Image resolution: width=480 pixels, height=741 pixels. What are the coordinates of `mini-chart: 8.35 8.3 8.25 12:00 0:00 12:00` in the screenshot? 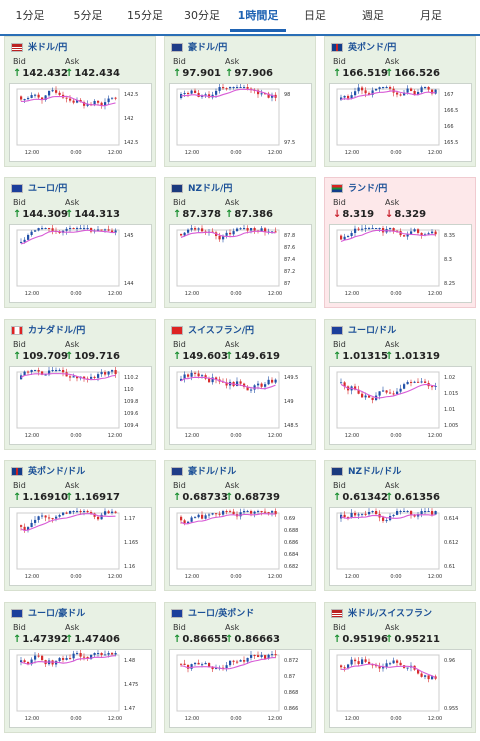 It's located at (400, 263).